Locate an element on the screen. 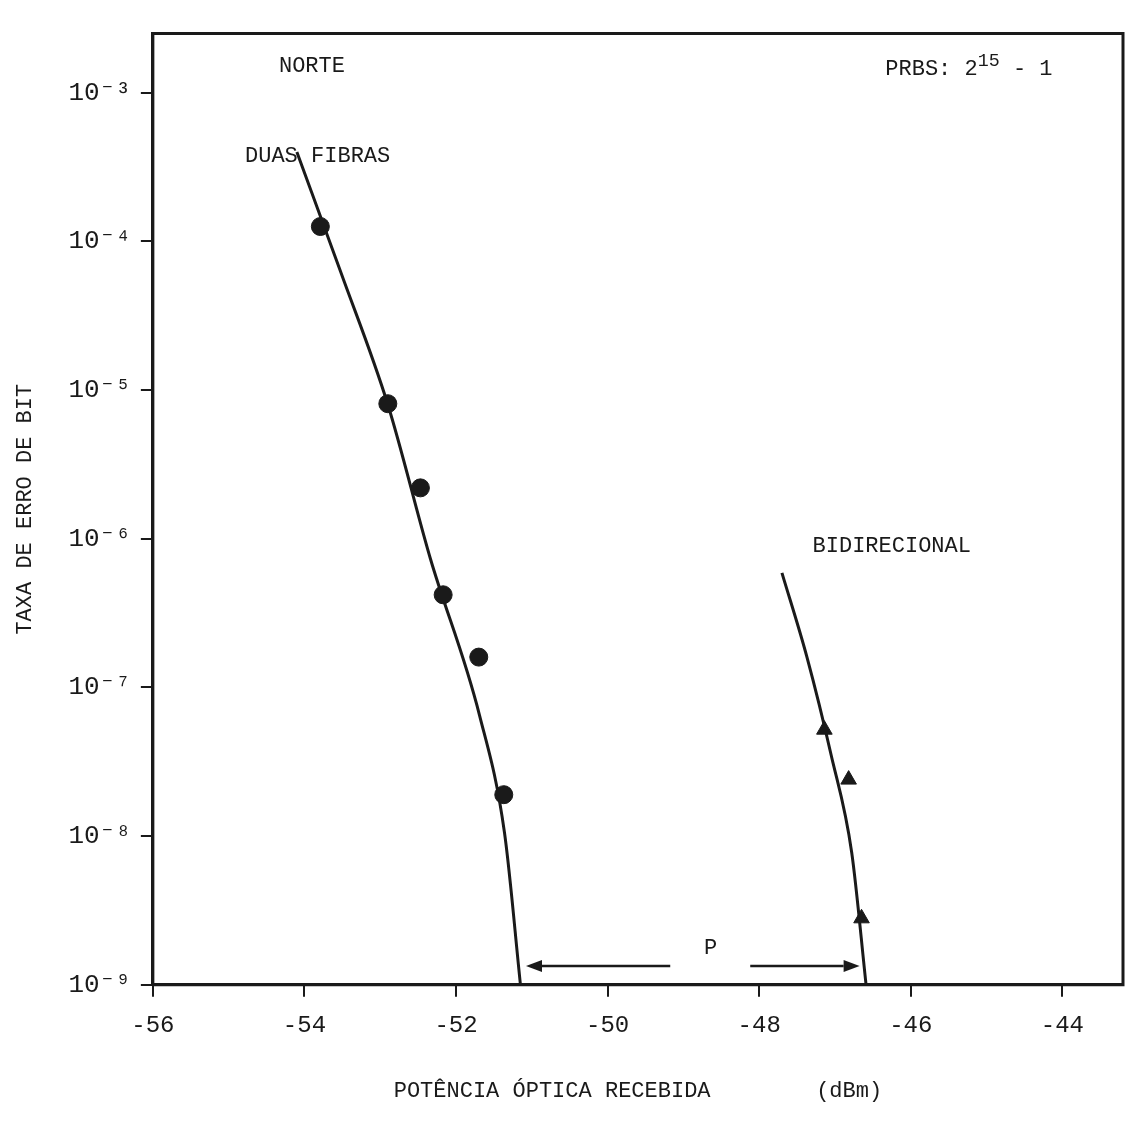 The image size is (1143, 1122). x-tick-label: -48 is located at coordinates (759, 1025).